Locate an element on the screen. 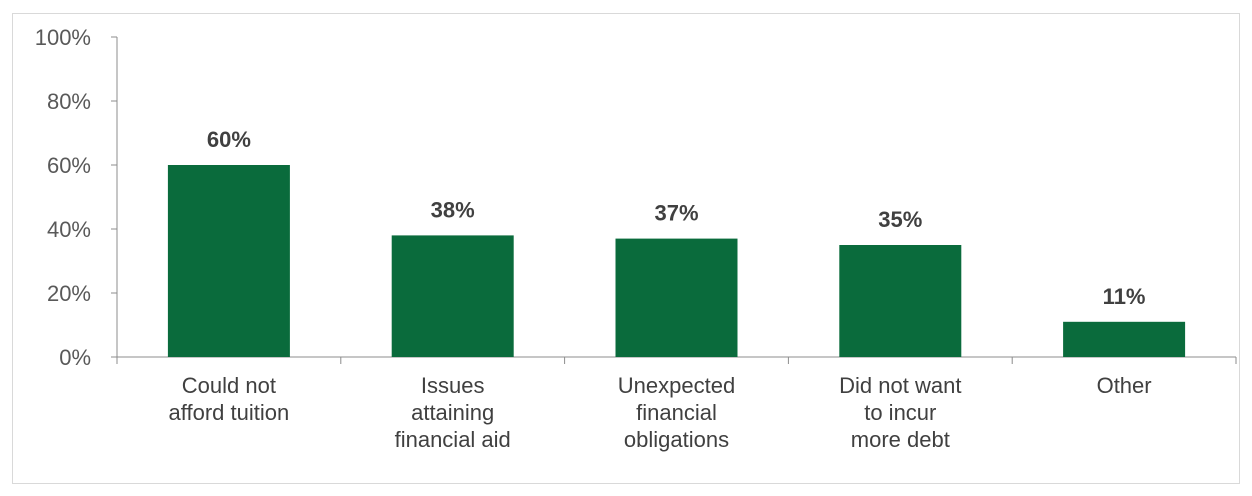 The image size is (1252, 496). data-label: 35% is located at coordinates (900, 219).